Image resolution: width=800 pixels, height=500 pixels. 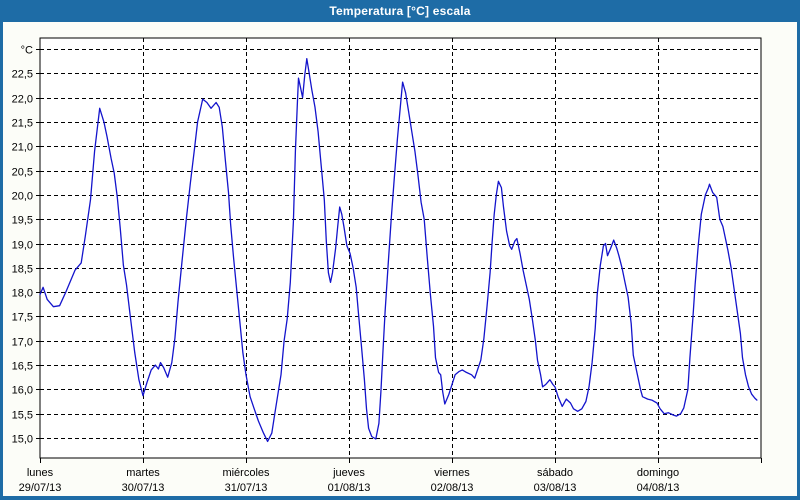 I want to click on y-tick-label: 20,0, so click(x=22, y=197).